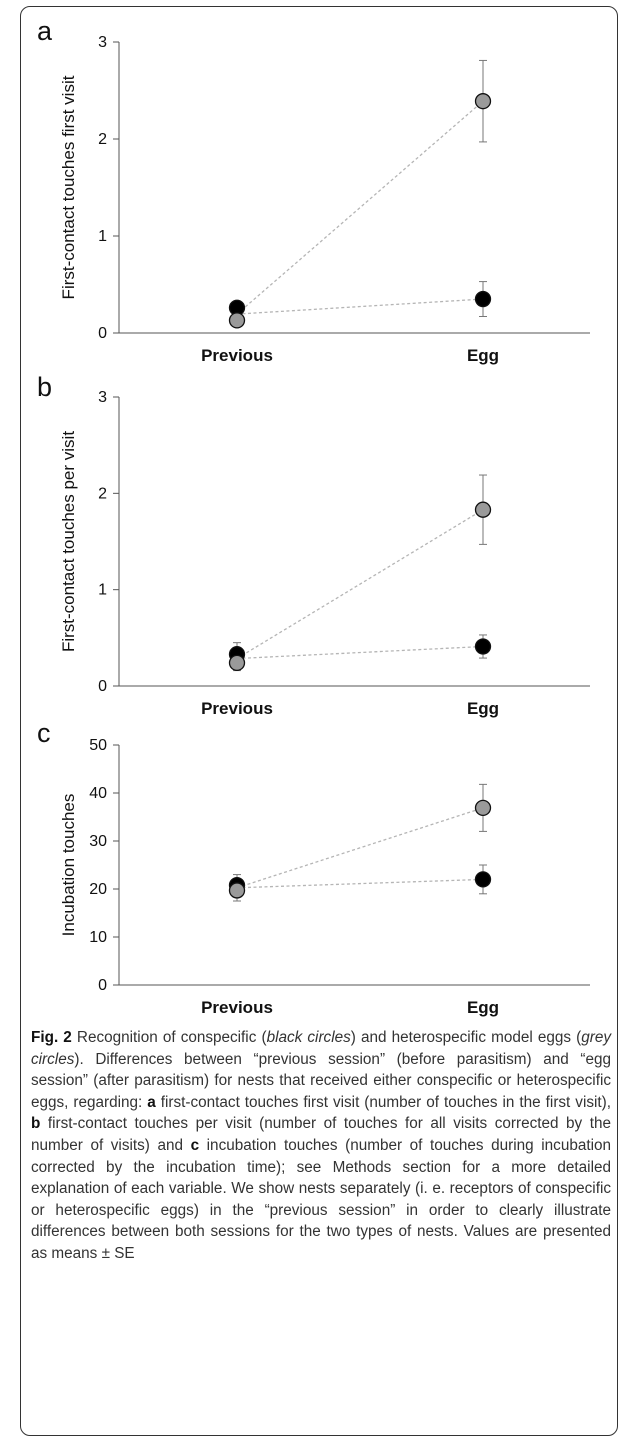 Image resolution: width=625 pixels, height=1441 pixels. What do you see at coordinates (151, 1102) in the screenshot?
I see `caption-segment: a` at bounding box center [151, 1102].